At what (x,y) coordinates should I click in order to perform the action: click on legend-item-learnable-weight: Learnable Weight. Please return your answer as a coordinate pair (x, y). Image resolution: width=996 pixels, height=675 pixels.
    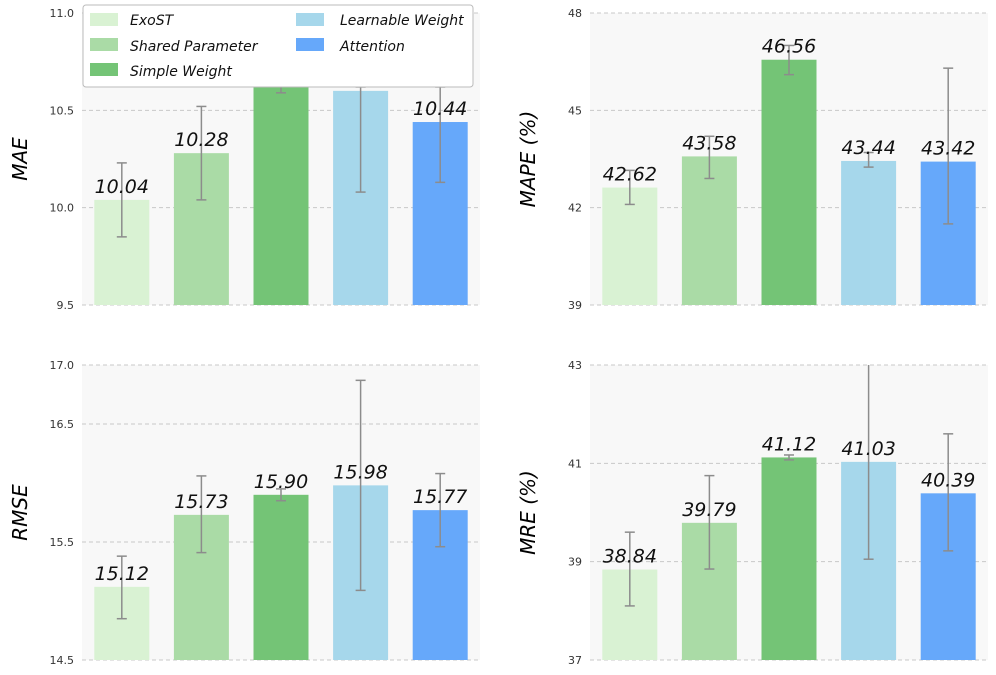
    Looking at the image, I should click on (380, 21).